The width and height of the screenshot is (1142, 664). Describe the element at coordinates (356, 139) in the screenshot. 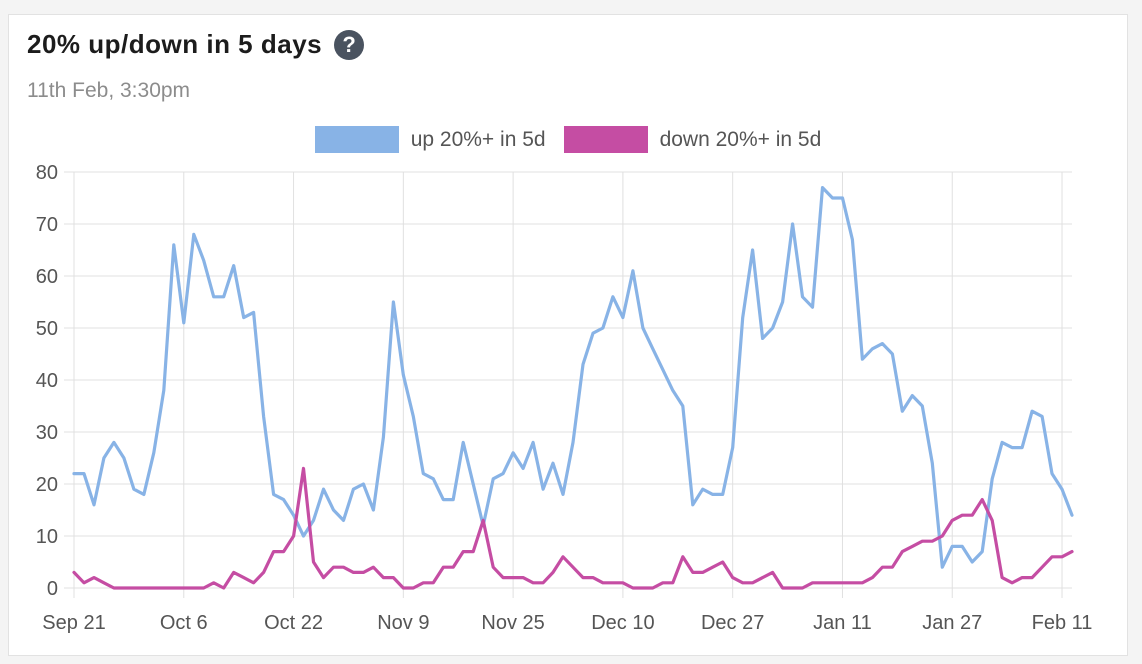

I see `legend-swatch-up` at that location.